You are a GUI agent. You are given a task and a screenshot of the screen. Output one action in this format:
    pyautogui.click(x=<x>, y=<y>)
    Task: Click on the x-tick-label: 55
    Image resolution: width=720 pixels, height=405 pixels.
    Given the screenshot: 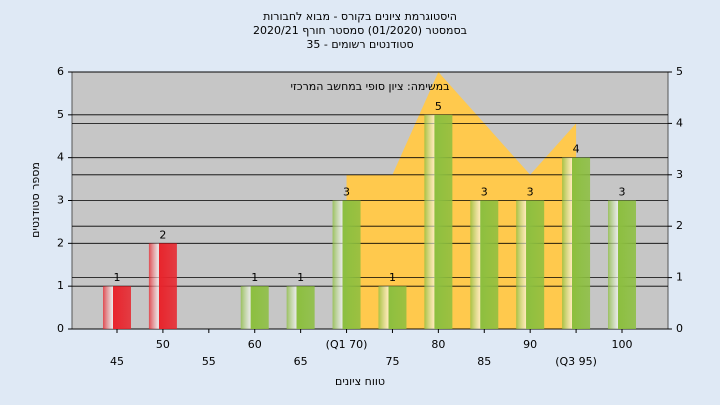 What is the action you would take?
    pyautogui.click(x=209, y=361)
    